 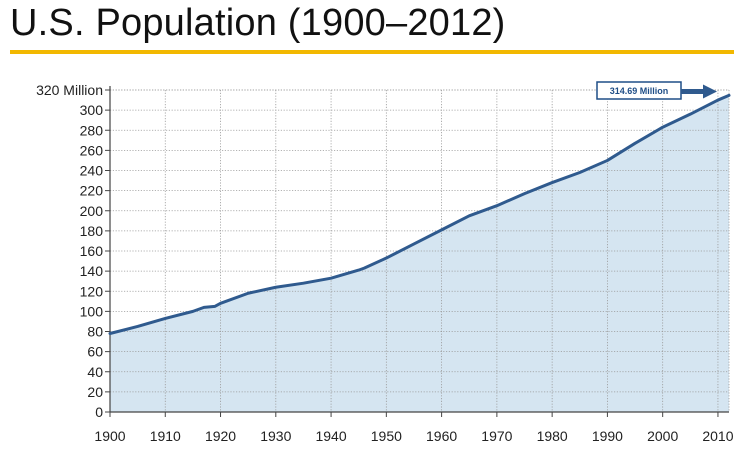 What do you see at coordinates (95, 332) in the screenshot?
I see `y-tick-label: 80` at bounding box center [95, 332].